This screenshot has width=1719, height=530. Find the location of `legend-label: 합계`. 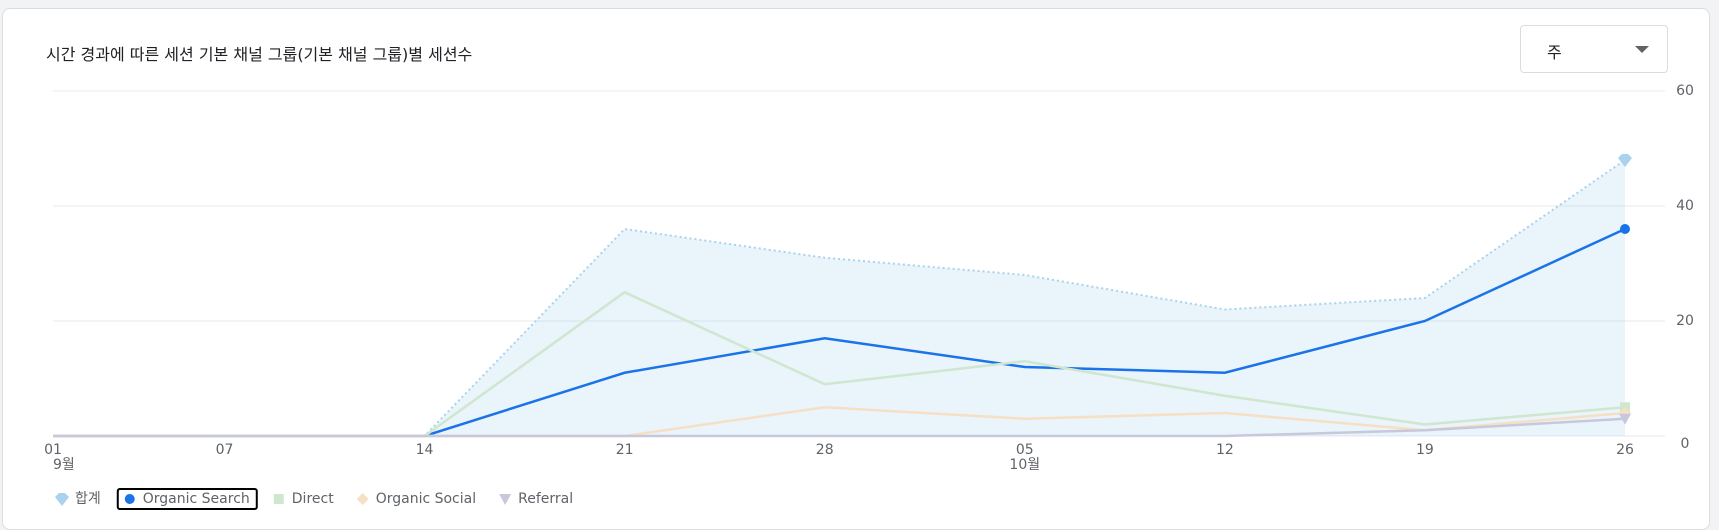

legend-label: 합계 is located at coordinates (88, 499).